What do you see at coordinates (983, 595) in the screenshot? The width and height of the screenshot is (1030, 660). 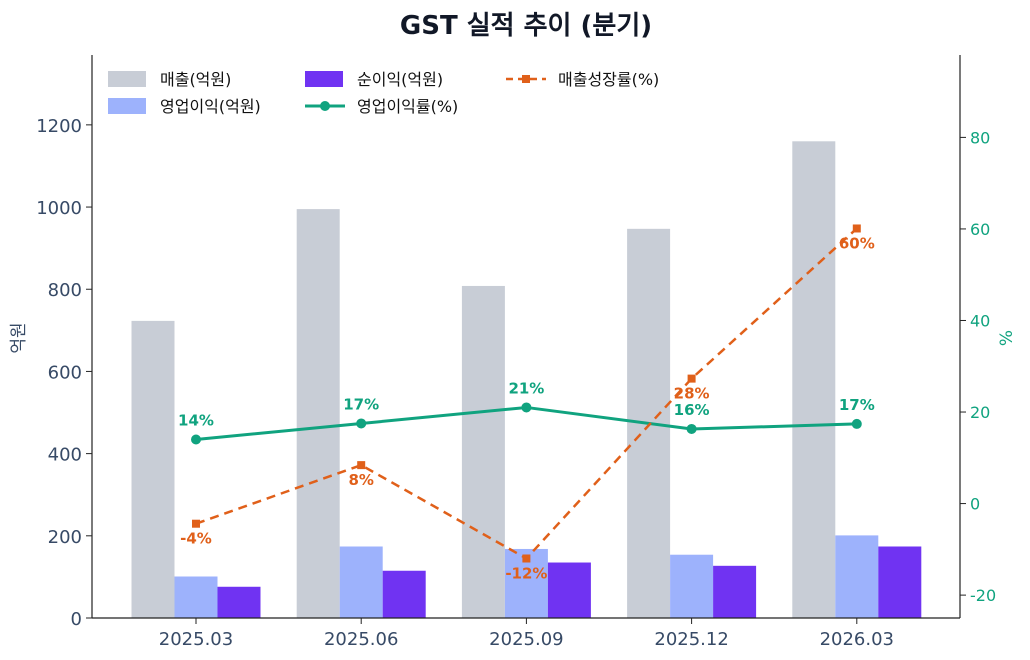 I see `y-right-tick-label: -20` at bounding box center [983, 595].